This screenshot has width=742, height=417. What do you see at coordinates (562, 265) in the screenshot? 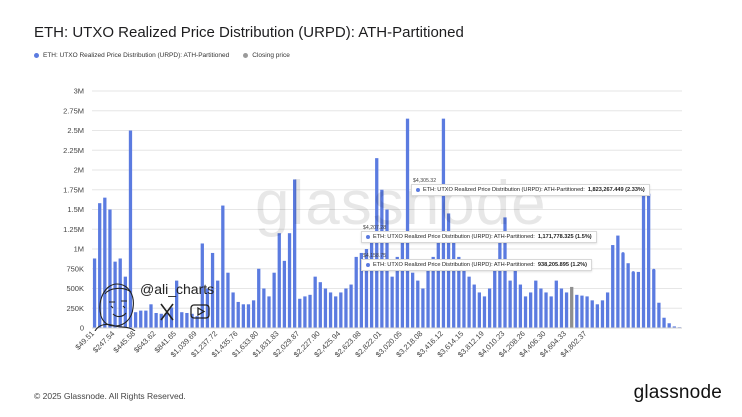
I see `tooltip-value-3: 938,205.895 (1.2%)` at bounding box center [562, 265].